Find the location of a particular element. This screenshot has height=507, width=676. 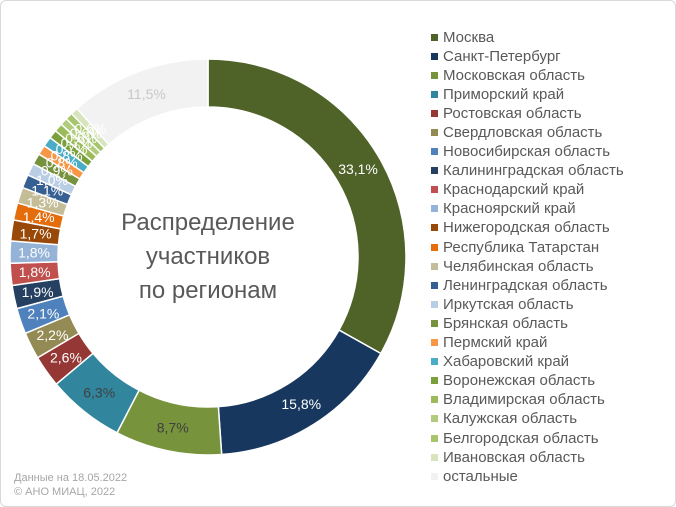

legend-item: Краснодарский край is located at coordinates (527, 189).